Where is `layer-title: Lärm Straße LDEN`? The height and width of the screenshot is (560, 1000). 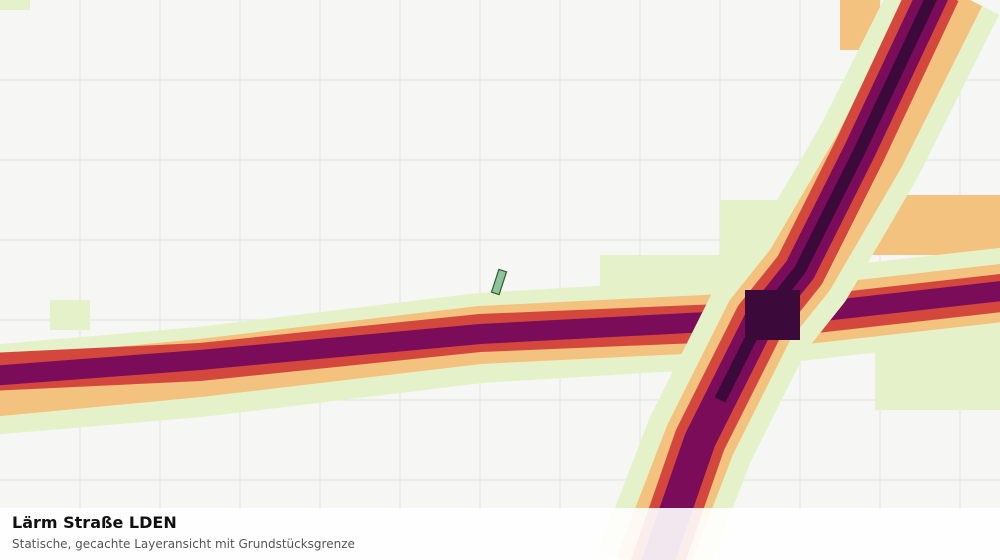 layer-title: Lärm Straße LDEN is located at coordinates (94, 522).